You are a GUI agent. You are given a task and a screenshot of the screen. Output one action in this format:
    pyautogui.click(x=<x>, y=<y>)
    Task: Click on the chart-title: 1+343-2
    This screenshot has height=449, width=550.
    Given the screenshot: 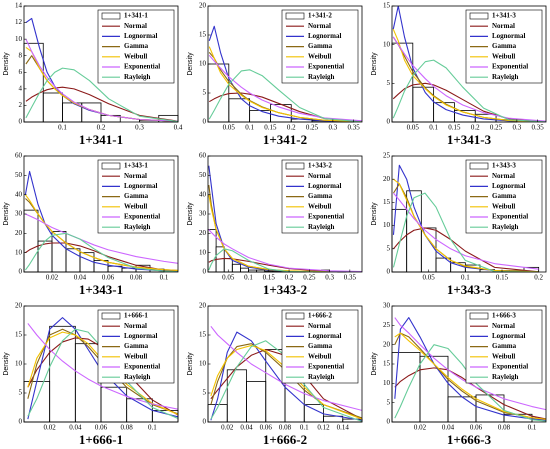 What is the action you would take?
    pyautogui.click(x=285, y=289)
    